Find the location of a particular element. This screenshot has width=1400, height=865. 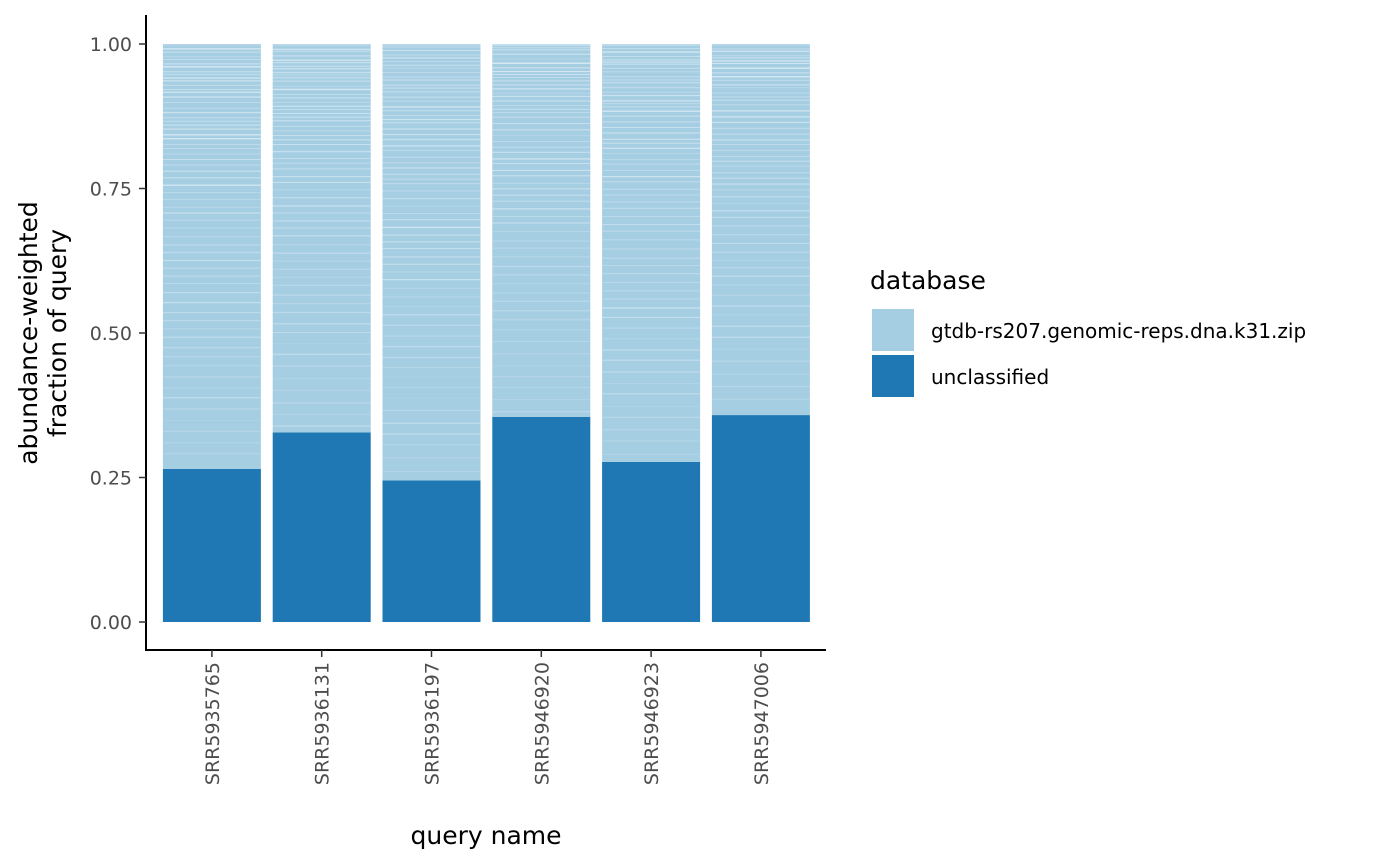

y-ticks: 0.00 0.25 0.50 0.75 1.00 is located at coordinates (118, 334).